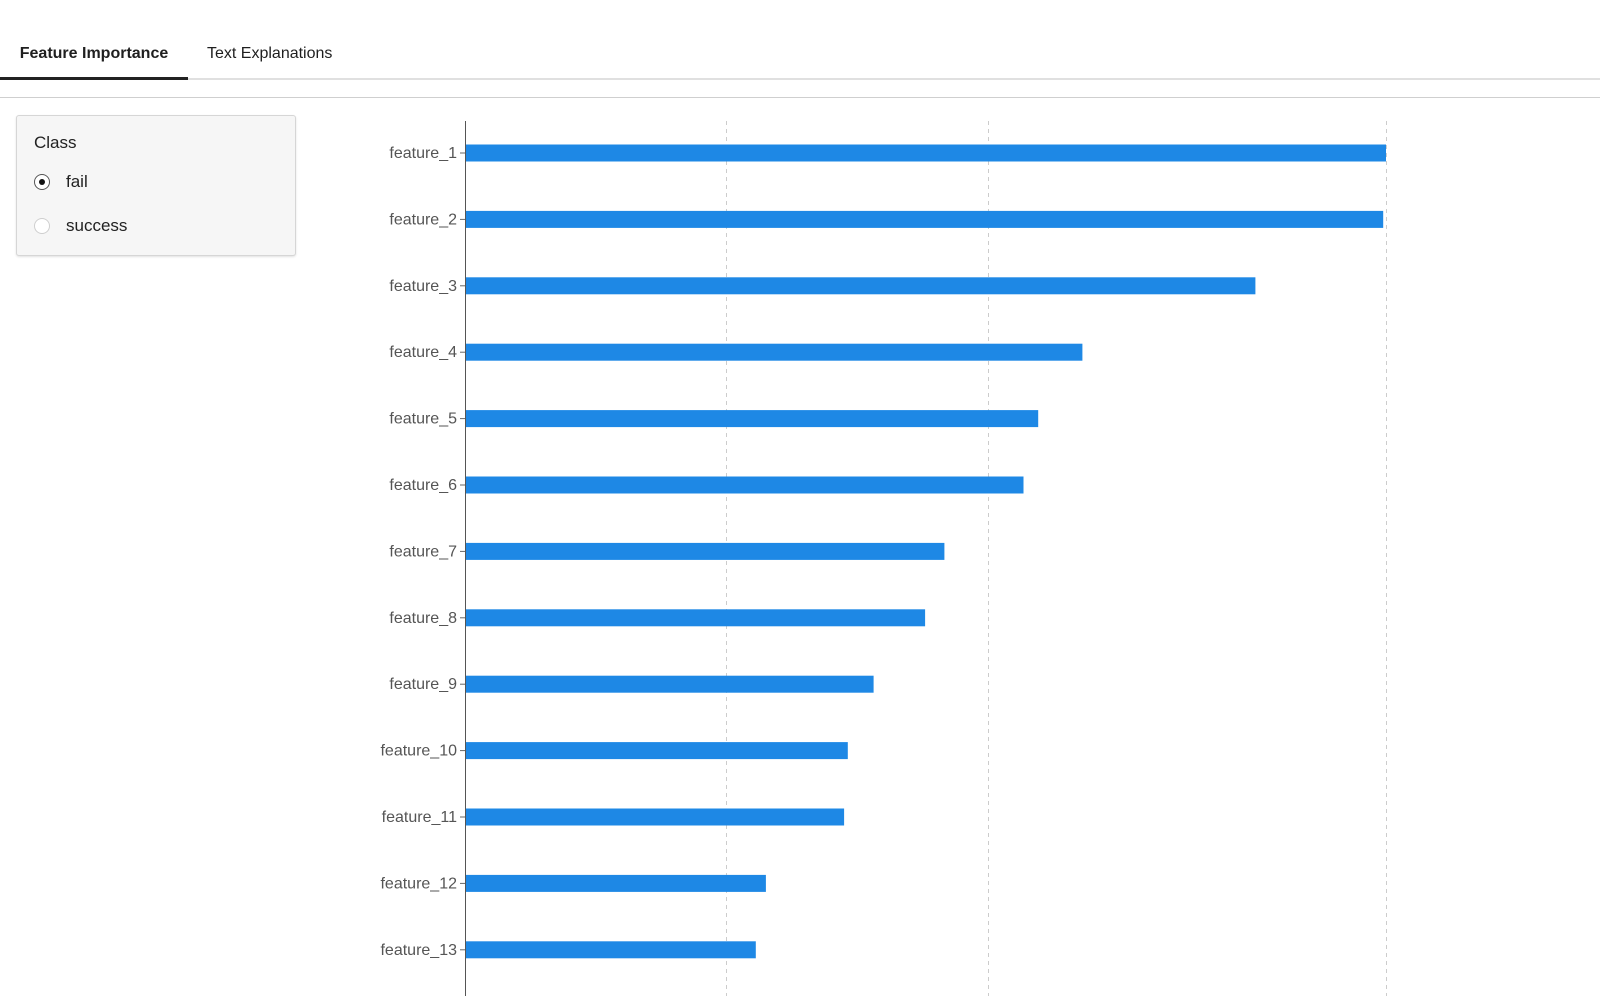 The width and height of the screenshot is (1600, 996). Describe the element at coordinates (156, 185) in the screenshot. I see `class-filter-panel: Class fail success` at that location.